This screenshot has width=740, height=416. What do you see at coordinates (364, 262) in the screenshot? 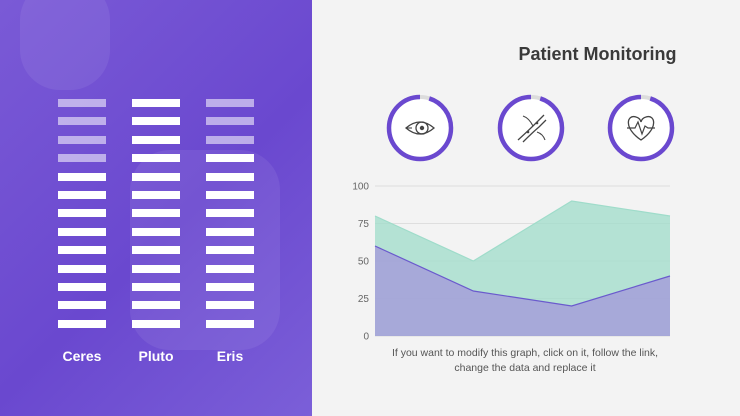
I see `y-tick-label: 50` at bounding box center [364, 262].